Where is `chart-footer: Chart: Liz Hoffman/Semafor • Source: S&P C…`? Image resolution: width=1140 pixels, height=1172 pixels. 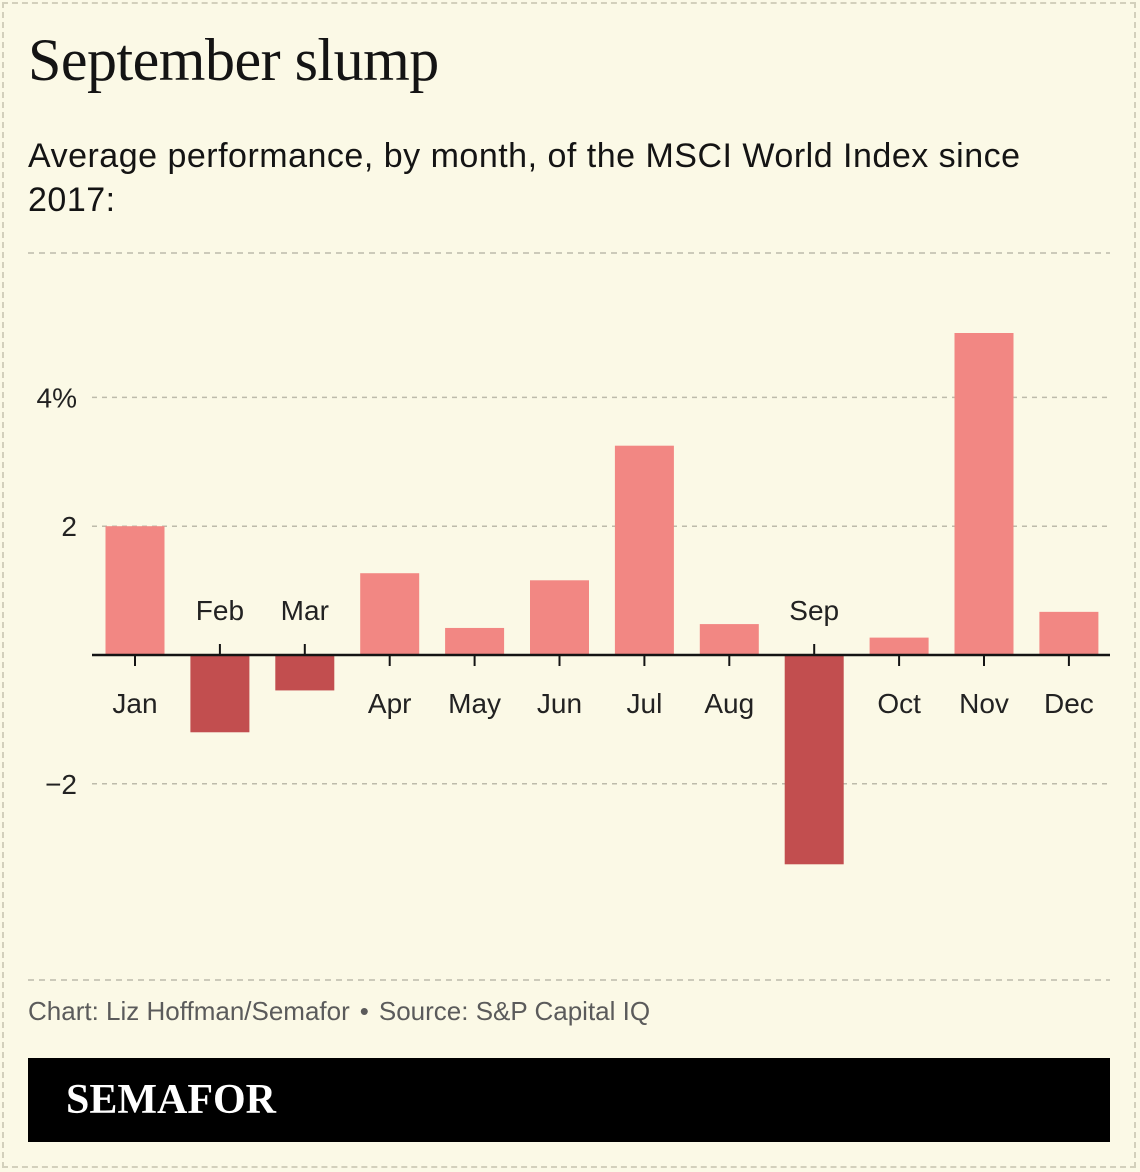
chart-footer: Chart: Liz Hoffman/Semafor • Source: S&P C… is located at coordinates (339, 1011).